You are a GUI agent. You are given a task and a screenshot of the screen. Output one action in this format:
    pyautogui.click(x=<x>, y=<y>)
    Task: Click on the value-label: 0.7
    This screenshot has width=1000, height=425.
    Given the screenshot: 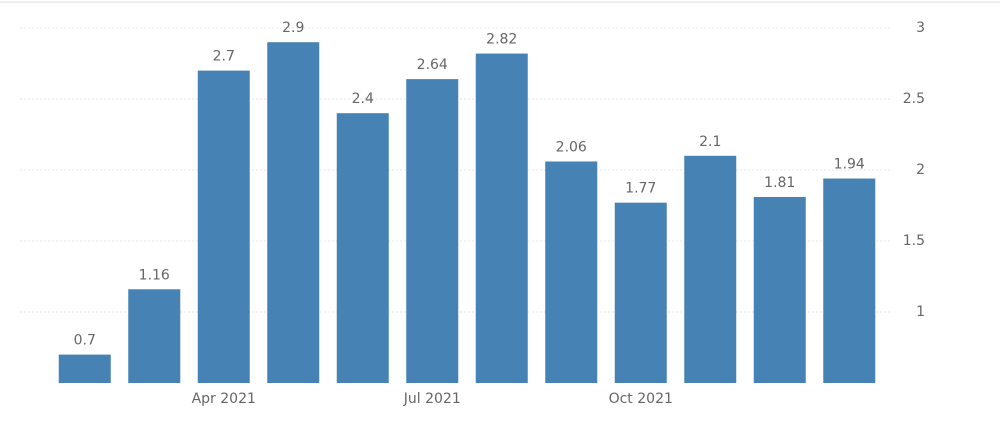 What is the action you would take?
    pyautogui.click(x=85, y=341)
    